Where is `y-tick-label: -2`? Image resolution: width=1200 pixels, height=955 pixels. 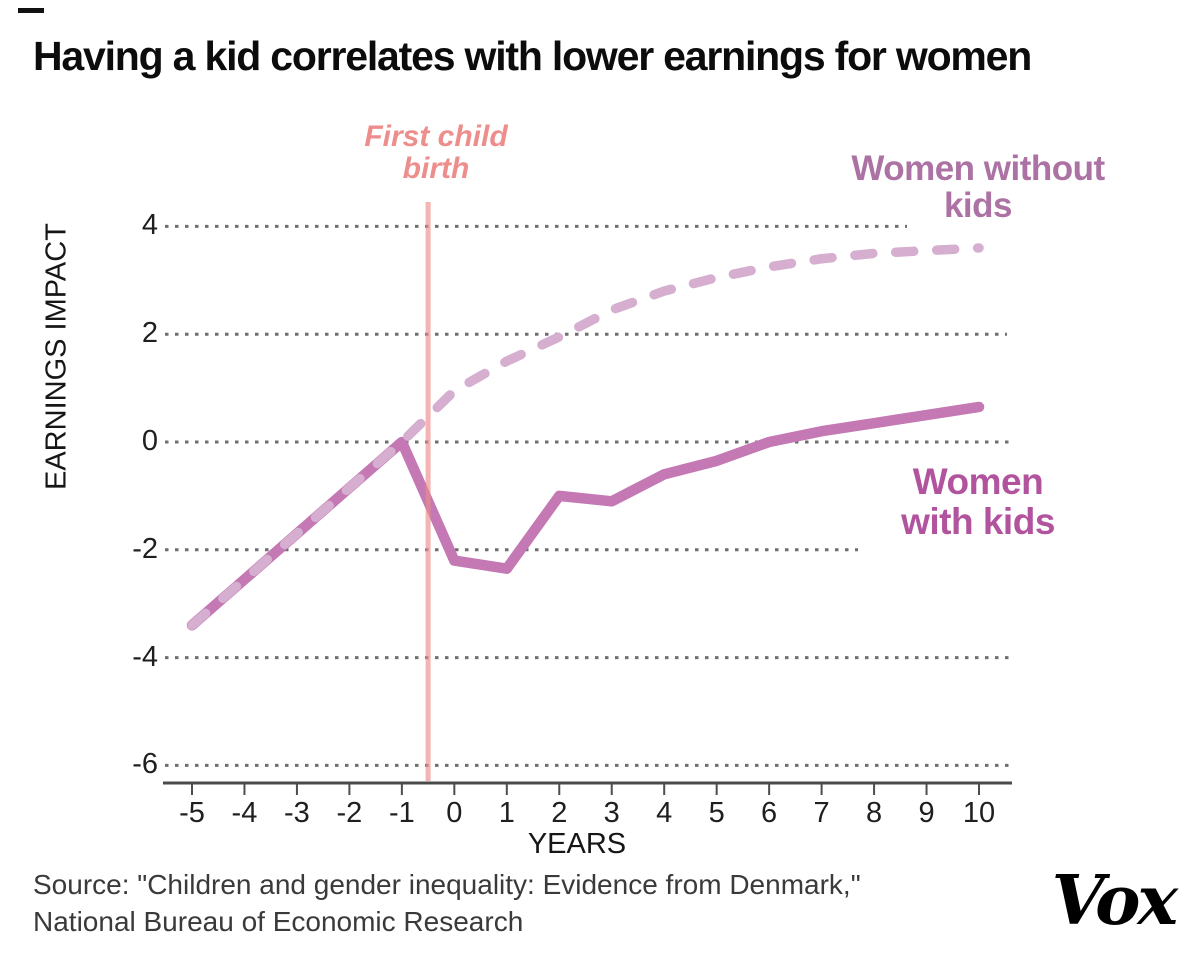
y-tick-label: -2 is located at coordinates (145, 548).